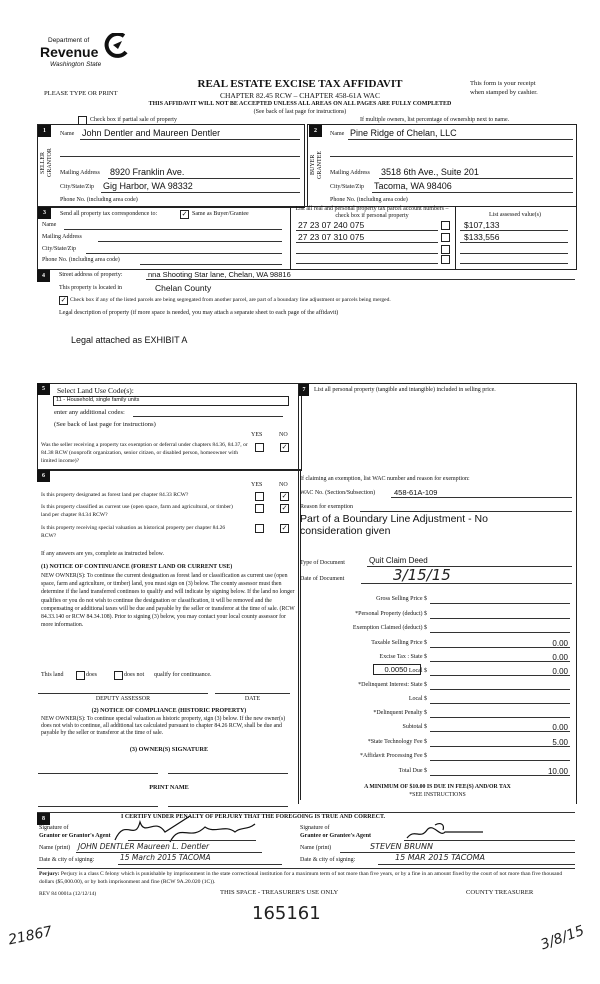 The image size is (600, 984). Describe the element at coordinates (413, 186) in the screenshot. I see `buyer-city: Tacoma, WA 98406` at that location.